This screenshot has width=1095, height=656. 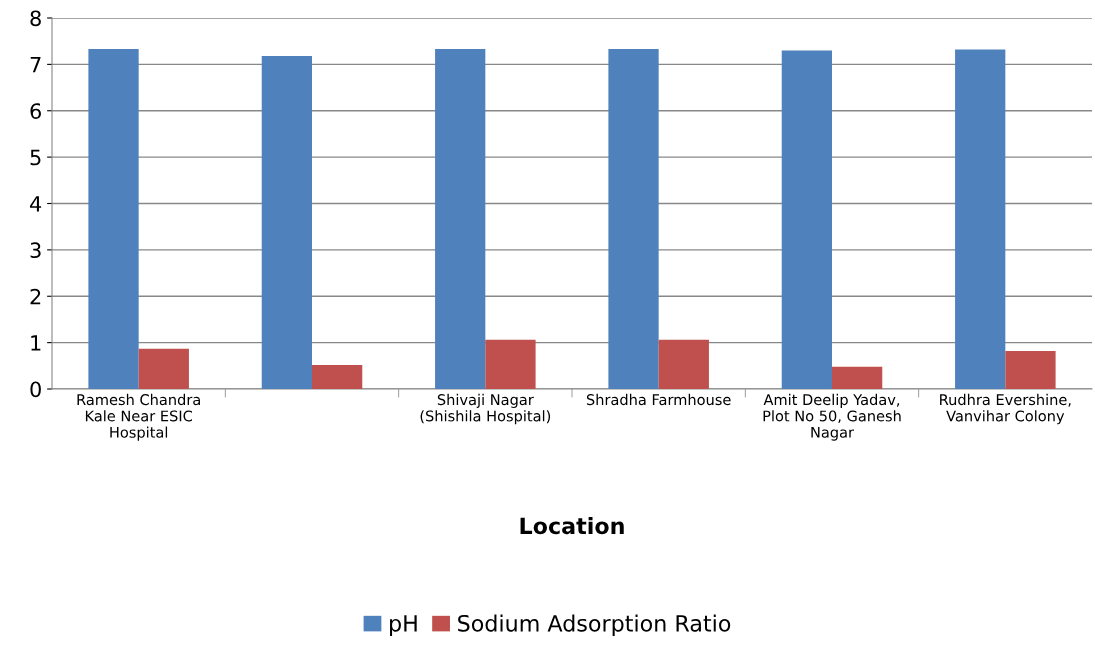 I want to click on y-tick-label: 2, so click(x=35, y=296).